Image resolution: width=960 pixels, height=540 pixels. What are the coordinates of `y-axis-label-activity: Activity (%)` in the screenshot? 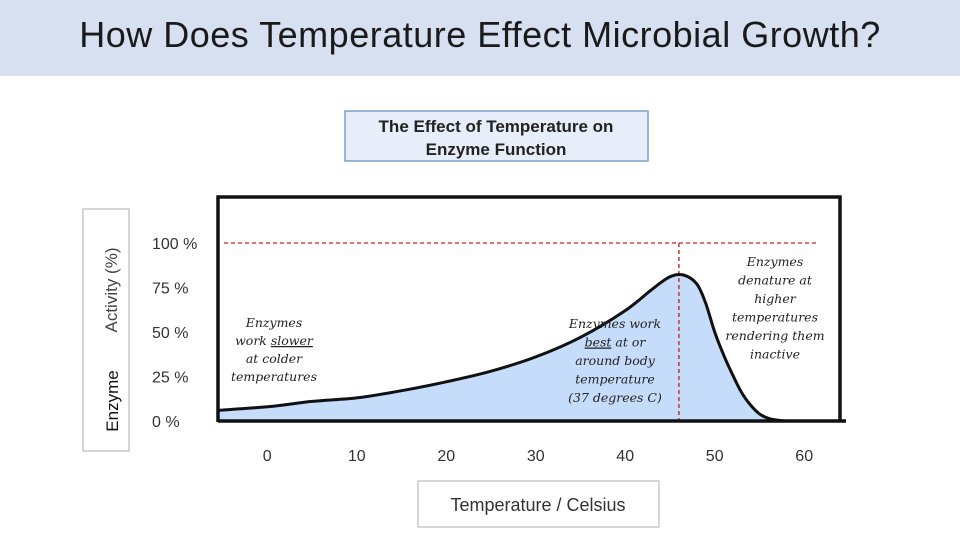 It's located at (111, 290).